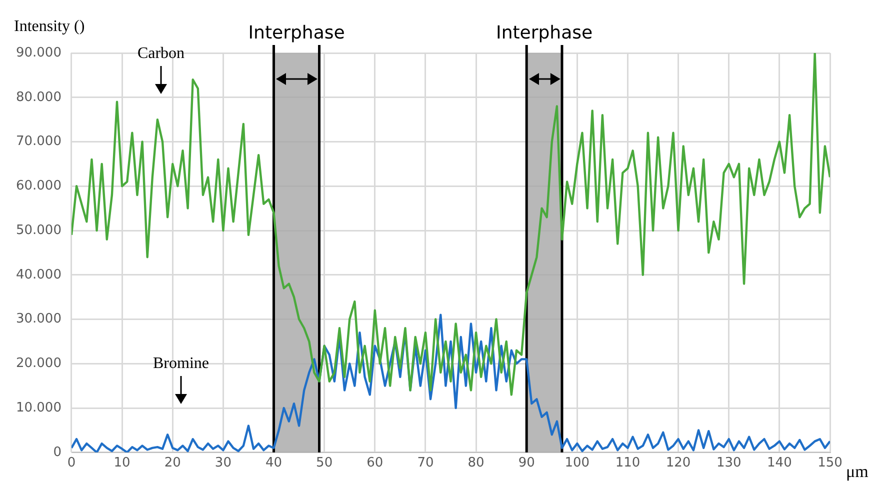  Describe the element at coordinates (39, 186) in the screenshot. I see `y-tick-label: 60.000` at that location.